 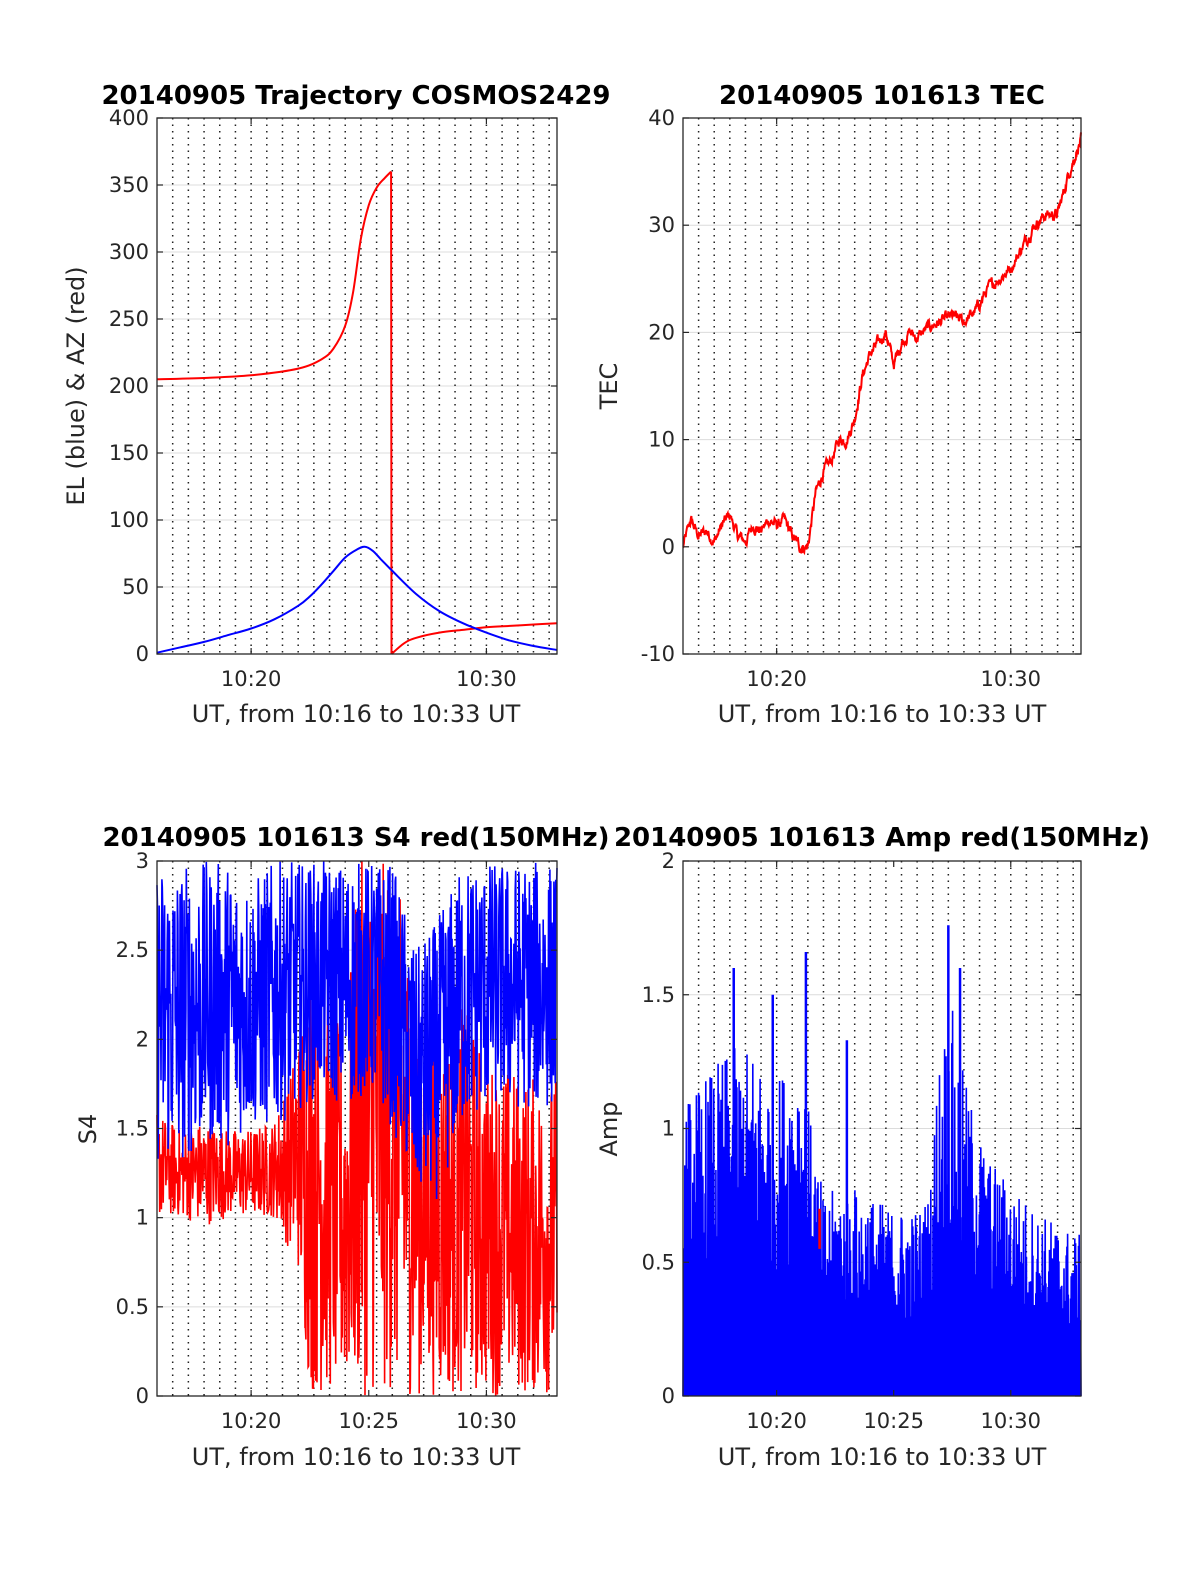 What do you see at coordinates (132, 1129) in the screenshot?
I see `s4-ytick-label: 1.5` at bounding box center [132, 1129].